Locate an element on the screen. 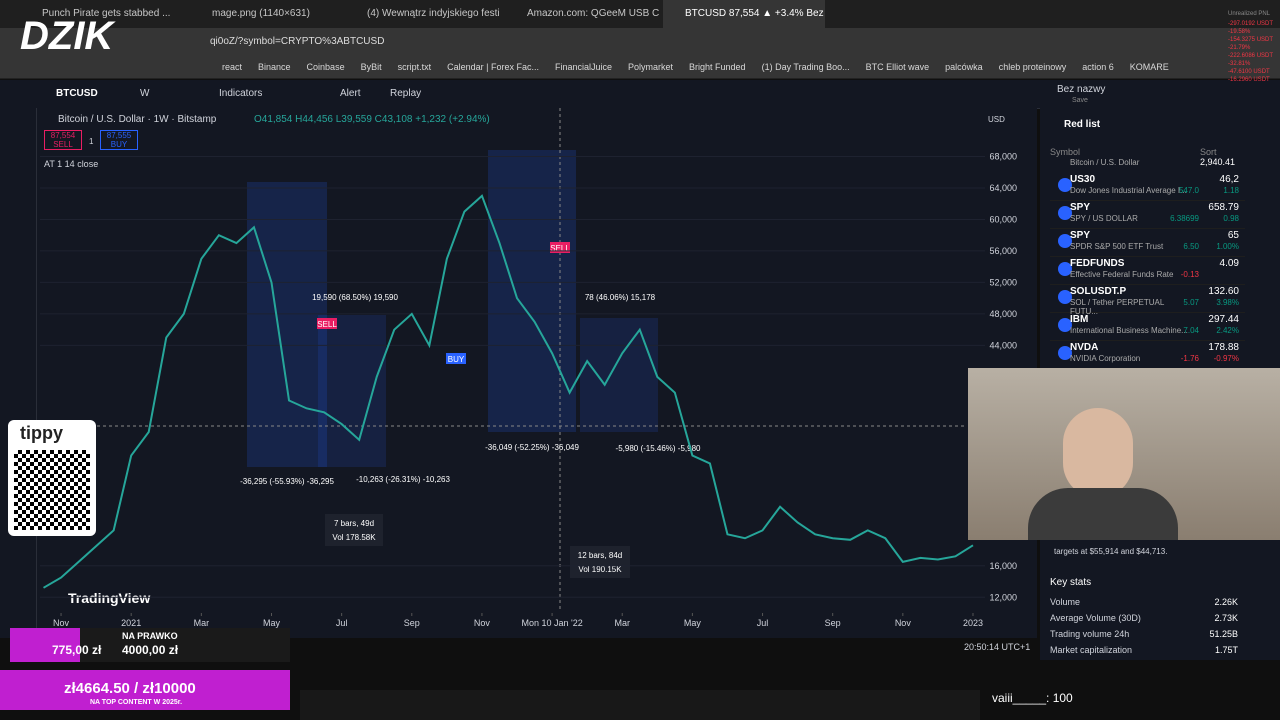  webcam-face is located at coordinates (1098, 453).